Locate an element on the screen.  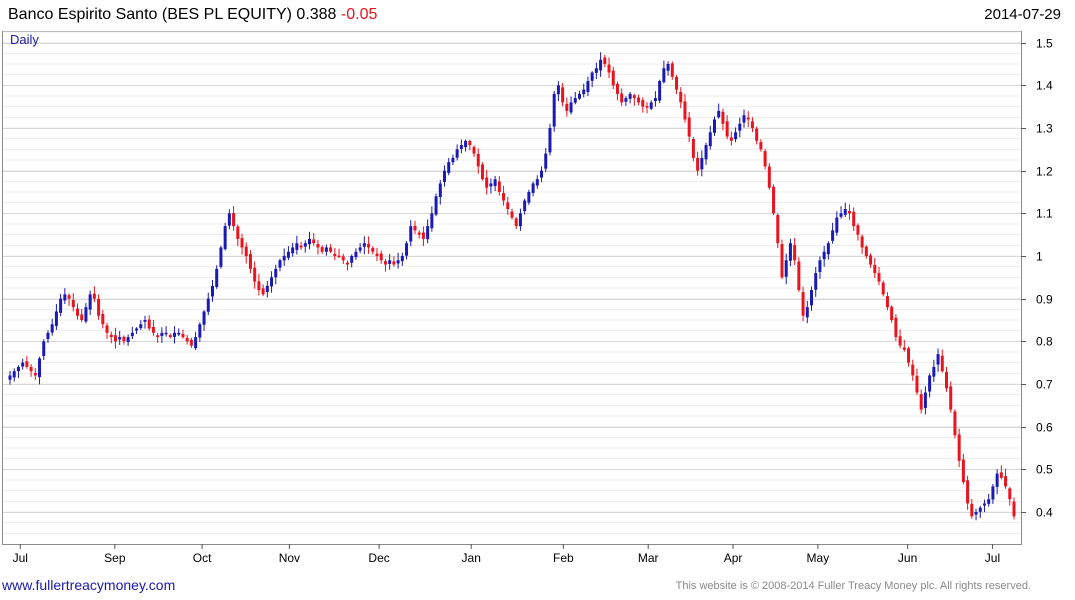
y-tick-label: 0.5 is located at coordinates (1044, 470).